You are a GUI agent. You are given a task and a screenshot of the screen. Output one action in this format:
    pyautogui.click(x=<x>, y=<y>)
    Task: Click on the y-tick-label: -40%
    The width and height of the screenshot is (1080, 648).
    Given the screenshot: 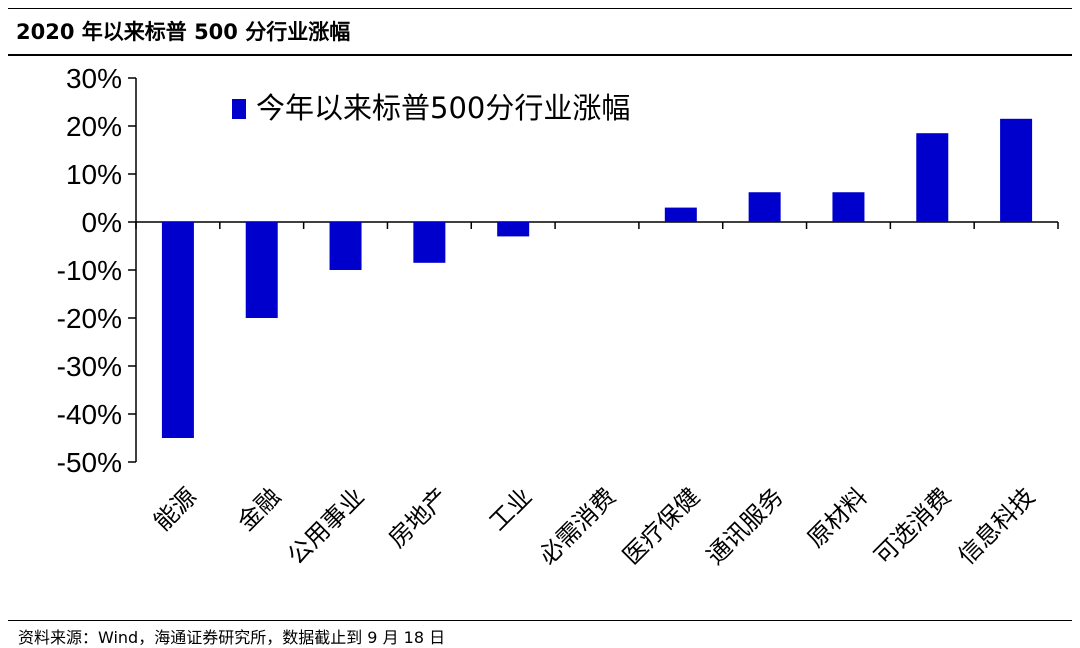 What is the action you would take?
    pyautogui.click(x=89, y=414)
    